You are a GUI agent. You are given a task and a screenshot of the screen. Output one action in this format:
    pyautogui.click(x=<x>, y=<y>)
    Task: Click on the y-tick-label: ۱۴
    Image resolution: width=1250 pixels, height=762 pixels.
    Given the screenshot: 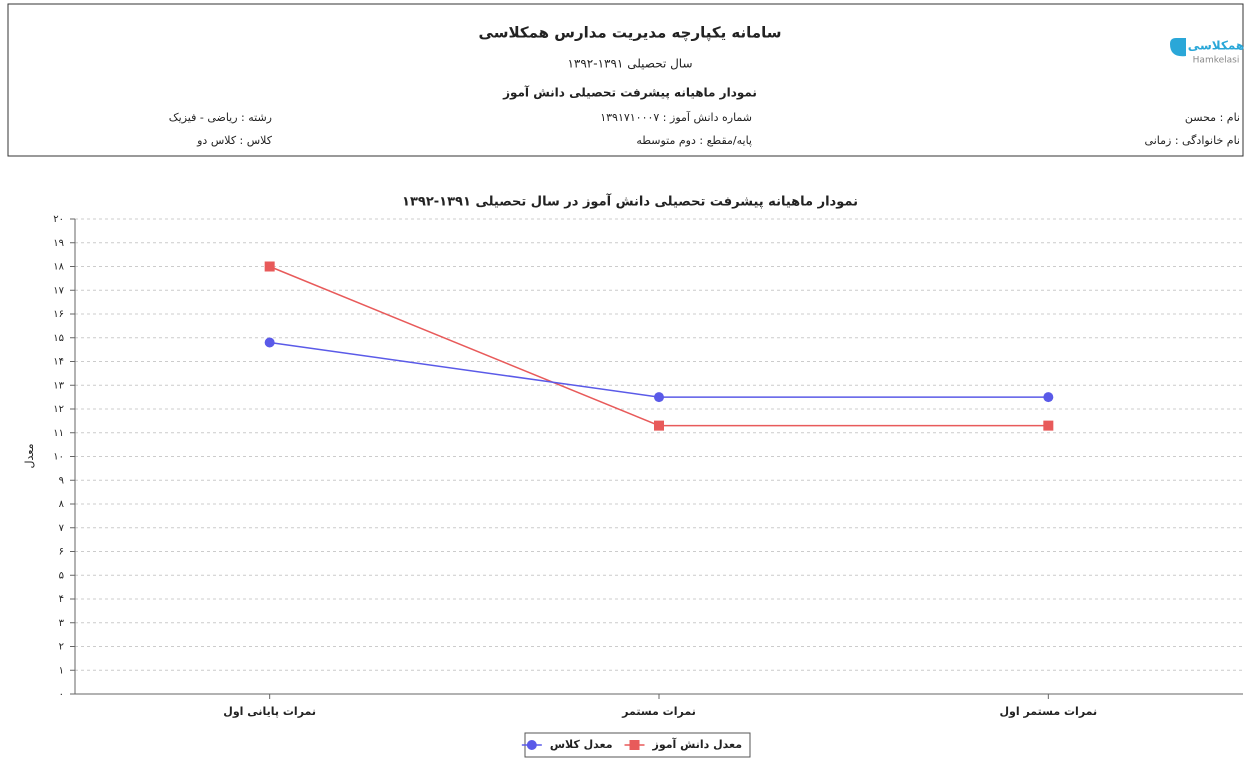 What is the action you would take?
    pyautogui.click(x=58, y=362)
    